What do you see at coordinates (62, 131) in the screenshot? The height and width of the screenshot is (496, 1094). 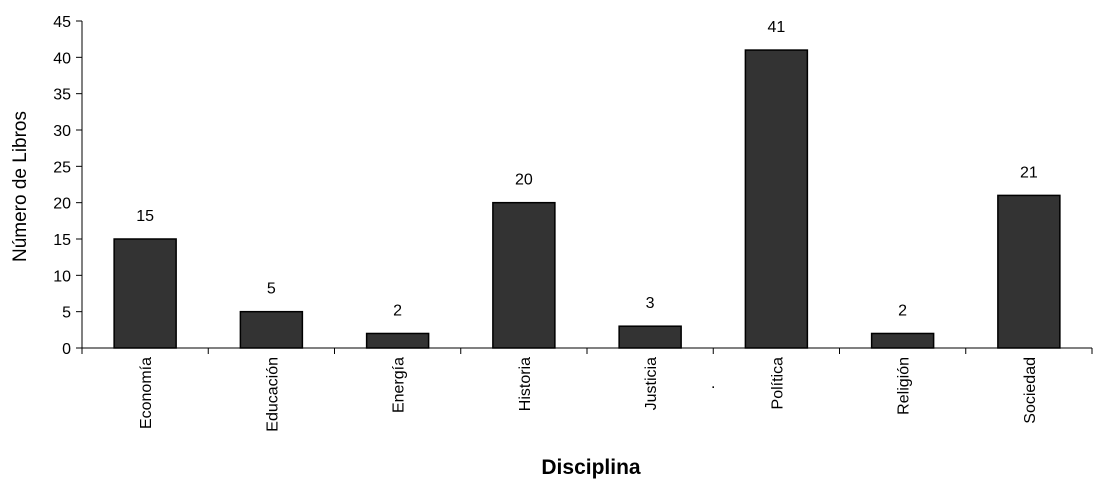 I see `y-tick-label: 30` at bounding box center [62, 131].